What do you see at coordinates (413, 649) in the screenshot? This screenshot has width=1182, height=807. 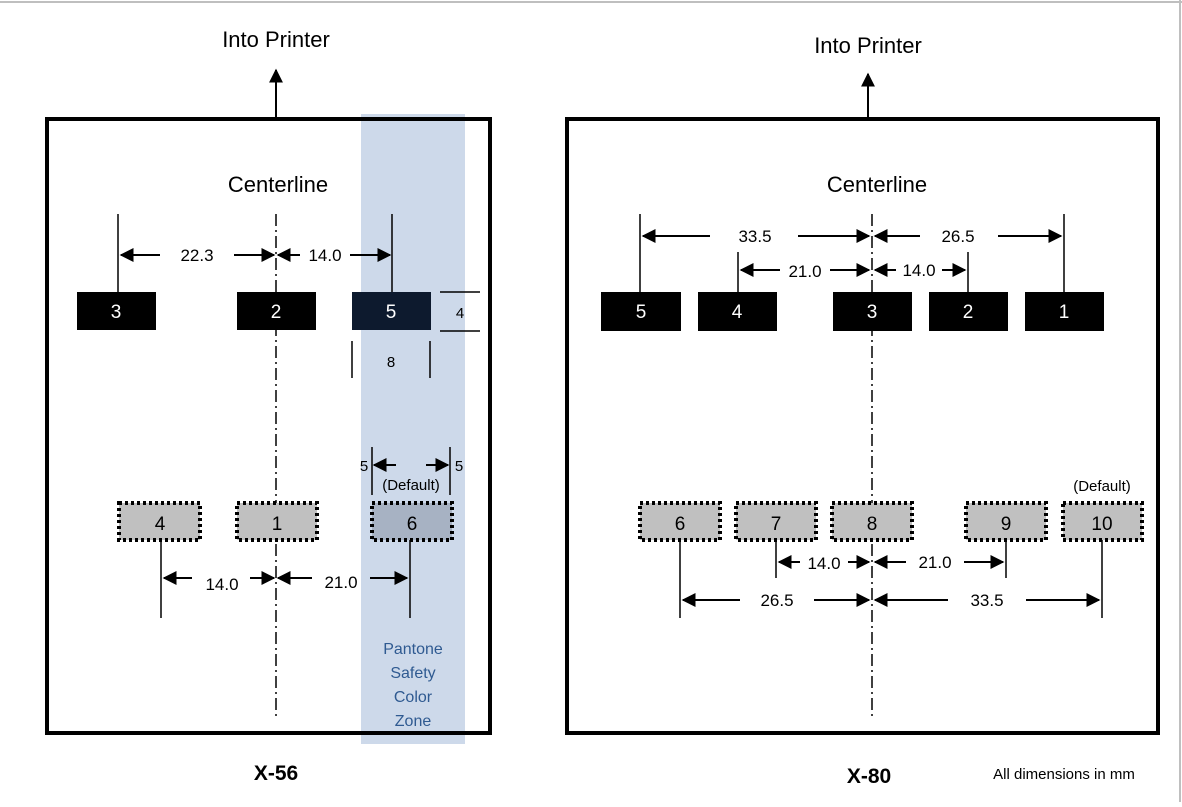 I see `zone-label-line-1: Pantone` at bounding box center [413, 649].